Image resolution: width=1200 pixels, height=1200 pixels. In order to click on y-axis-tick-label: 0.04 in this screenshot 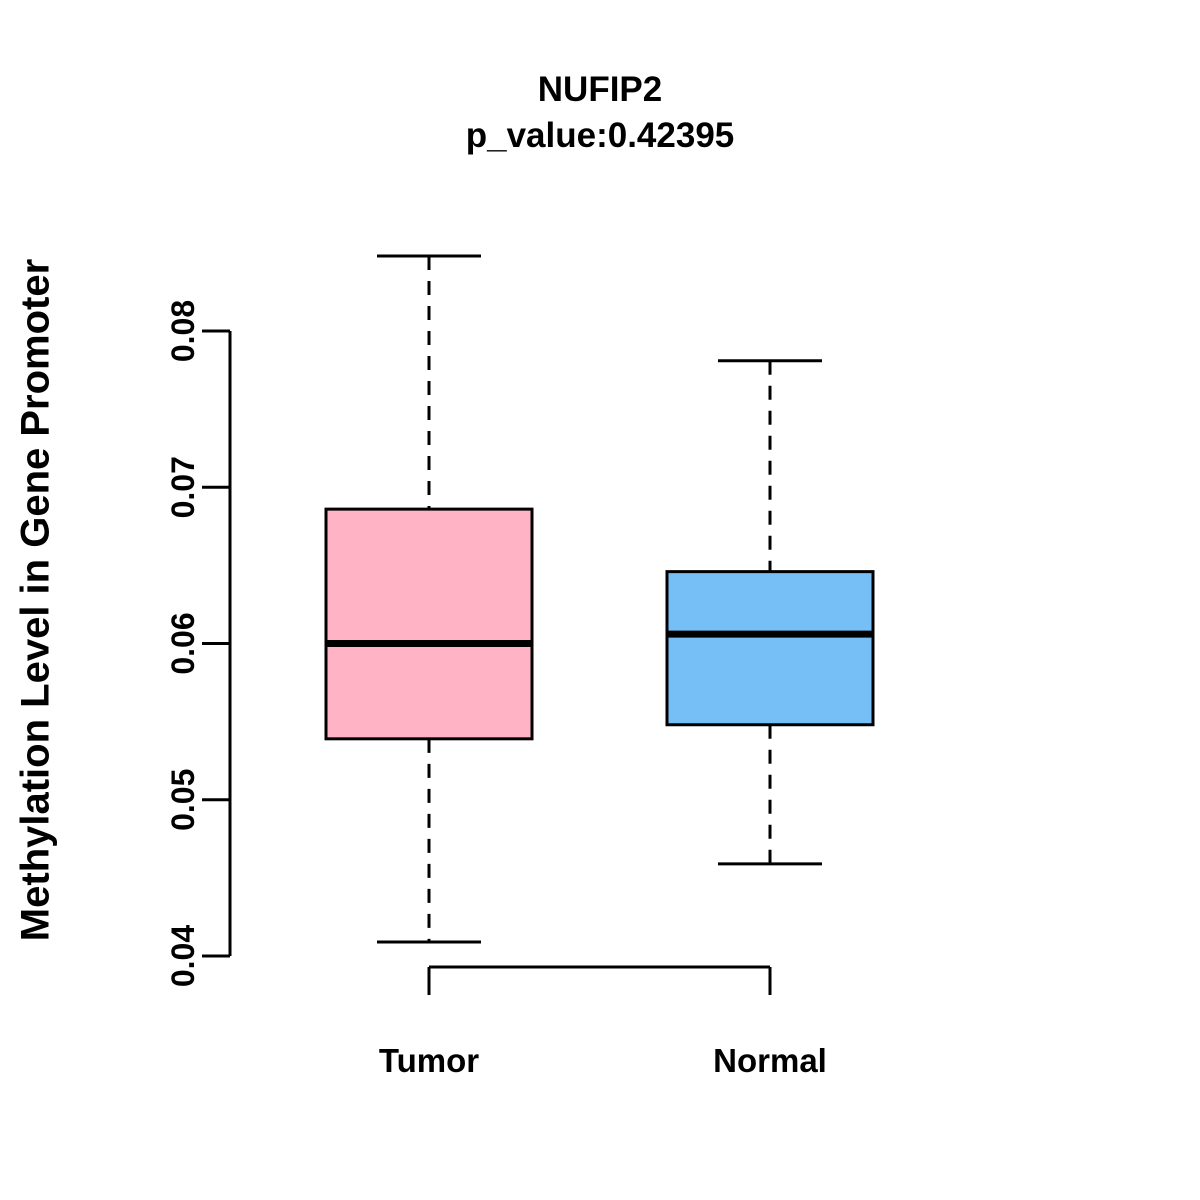, I will do `click(183, 956)`.